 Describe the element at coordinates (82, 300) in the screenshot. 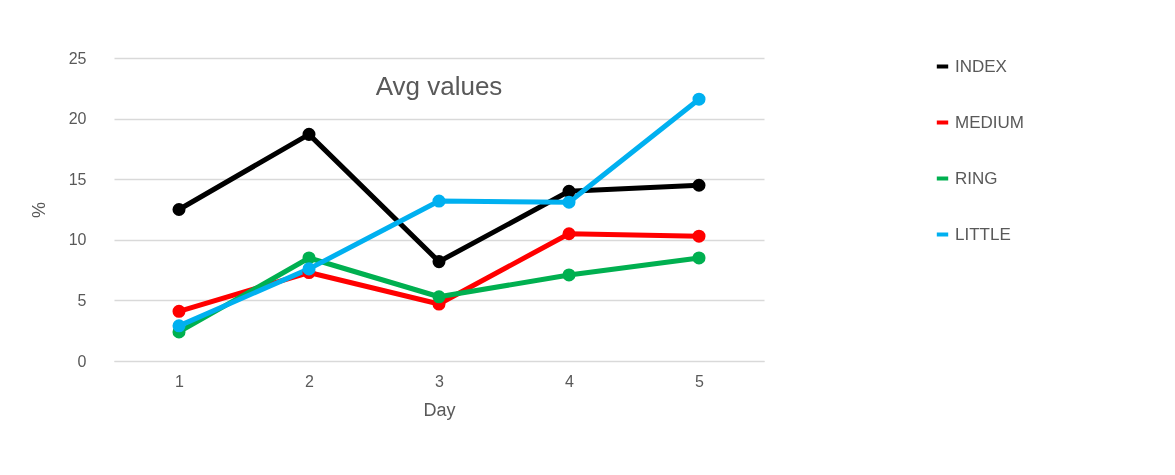

I see `y-tick-label: 5` at that location.